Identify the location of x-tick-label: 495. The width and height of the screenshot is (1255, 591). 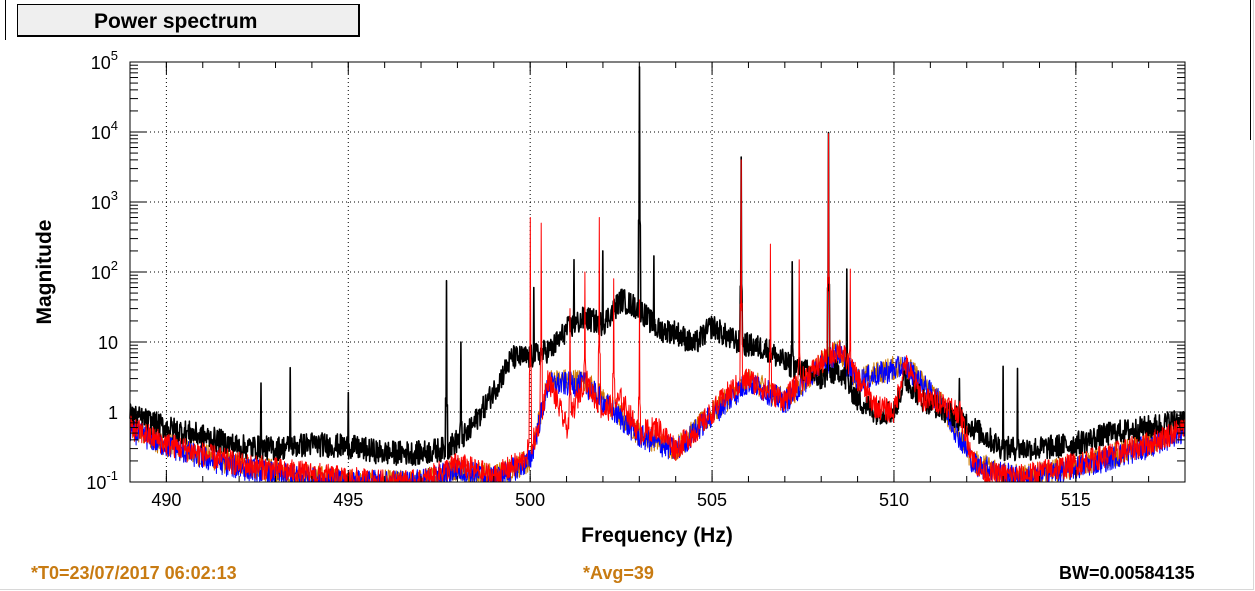
(348, 500).